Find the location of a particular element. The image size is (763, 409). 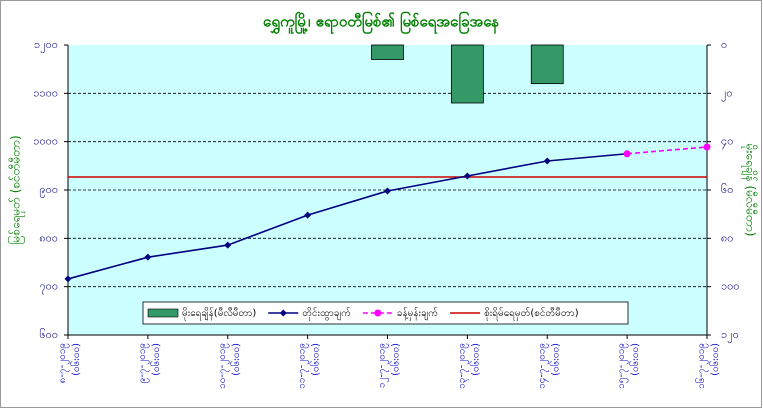

y2-axis-title: မိုးရေချိန် (မီလီမီတာ) is located at coordinates (750, 190).